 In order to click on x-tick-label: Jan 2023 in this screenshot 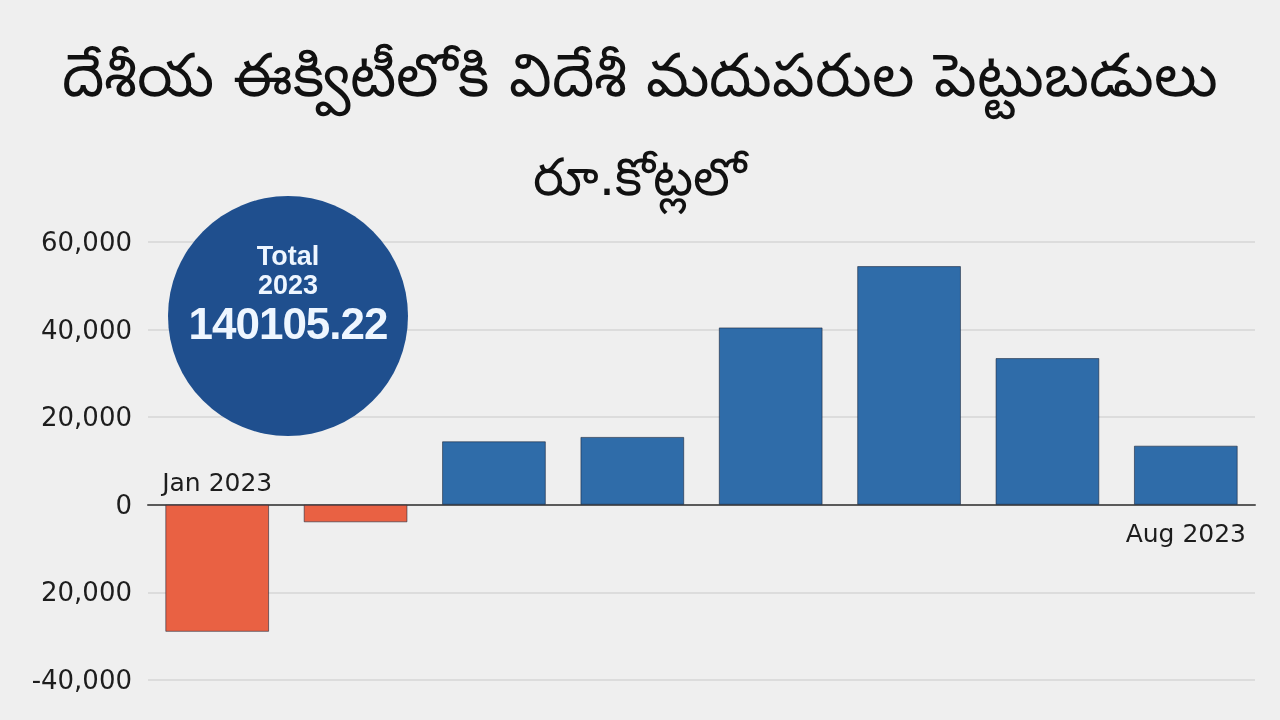, I will do `click(216, 483)`.